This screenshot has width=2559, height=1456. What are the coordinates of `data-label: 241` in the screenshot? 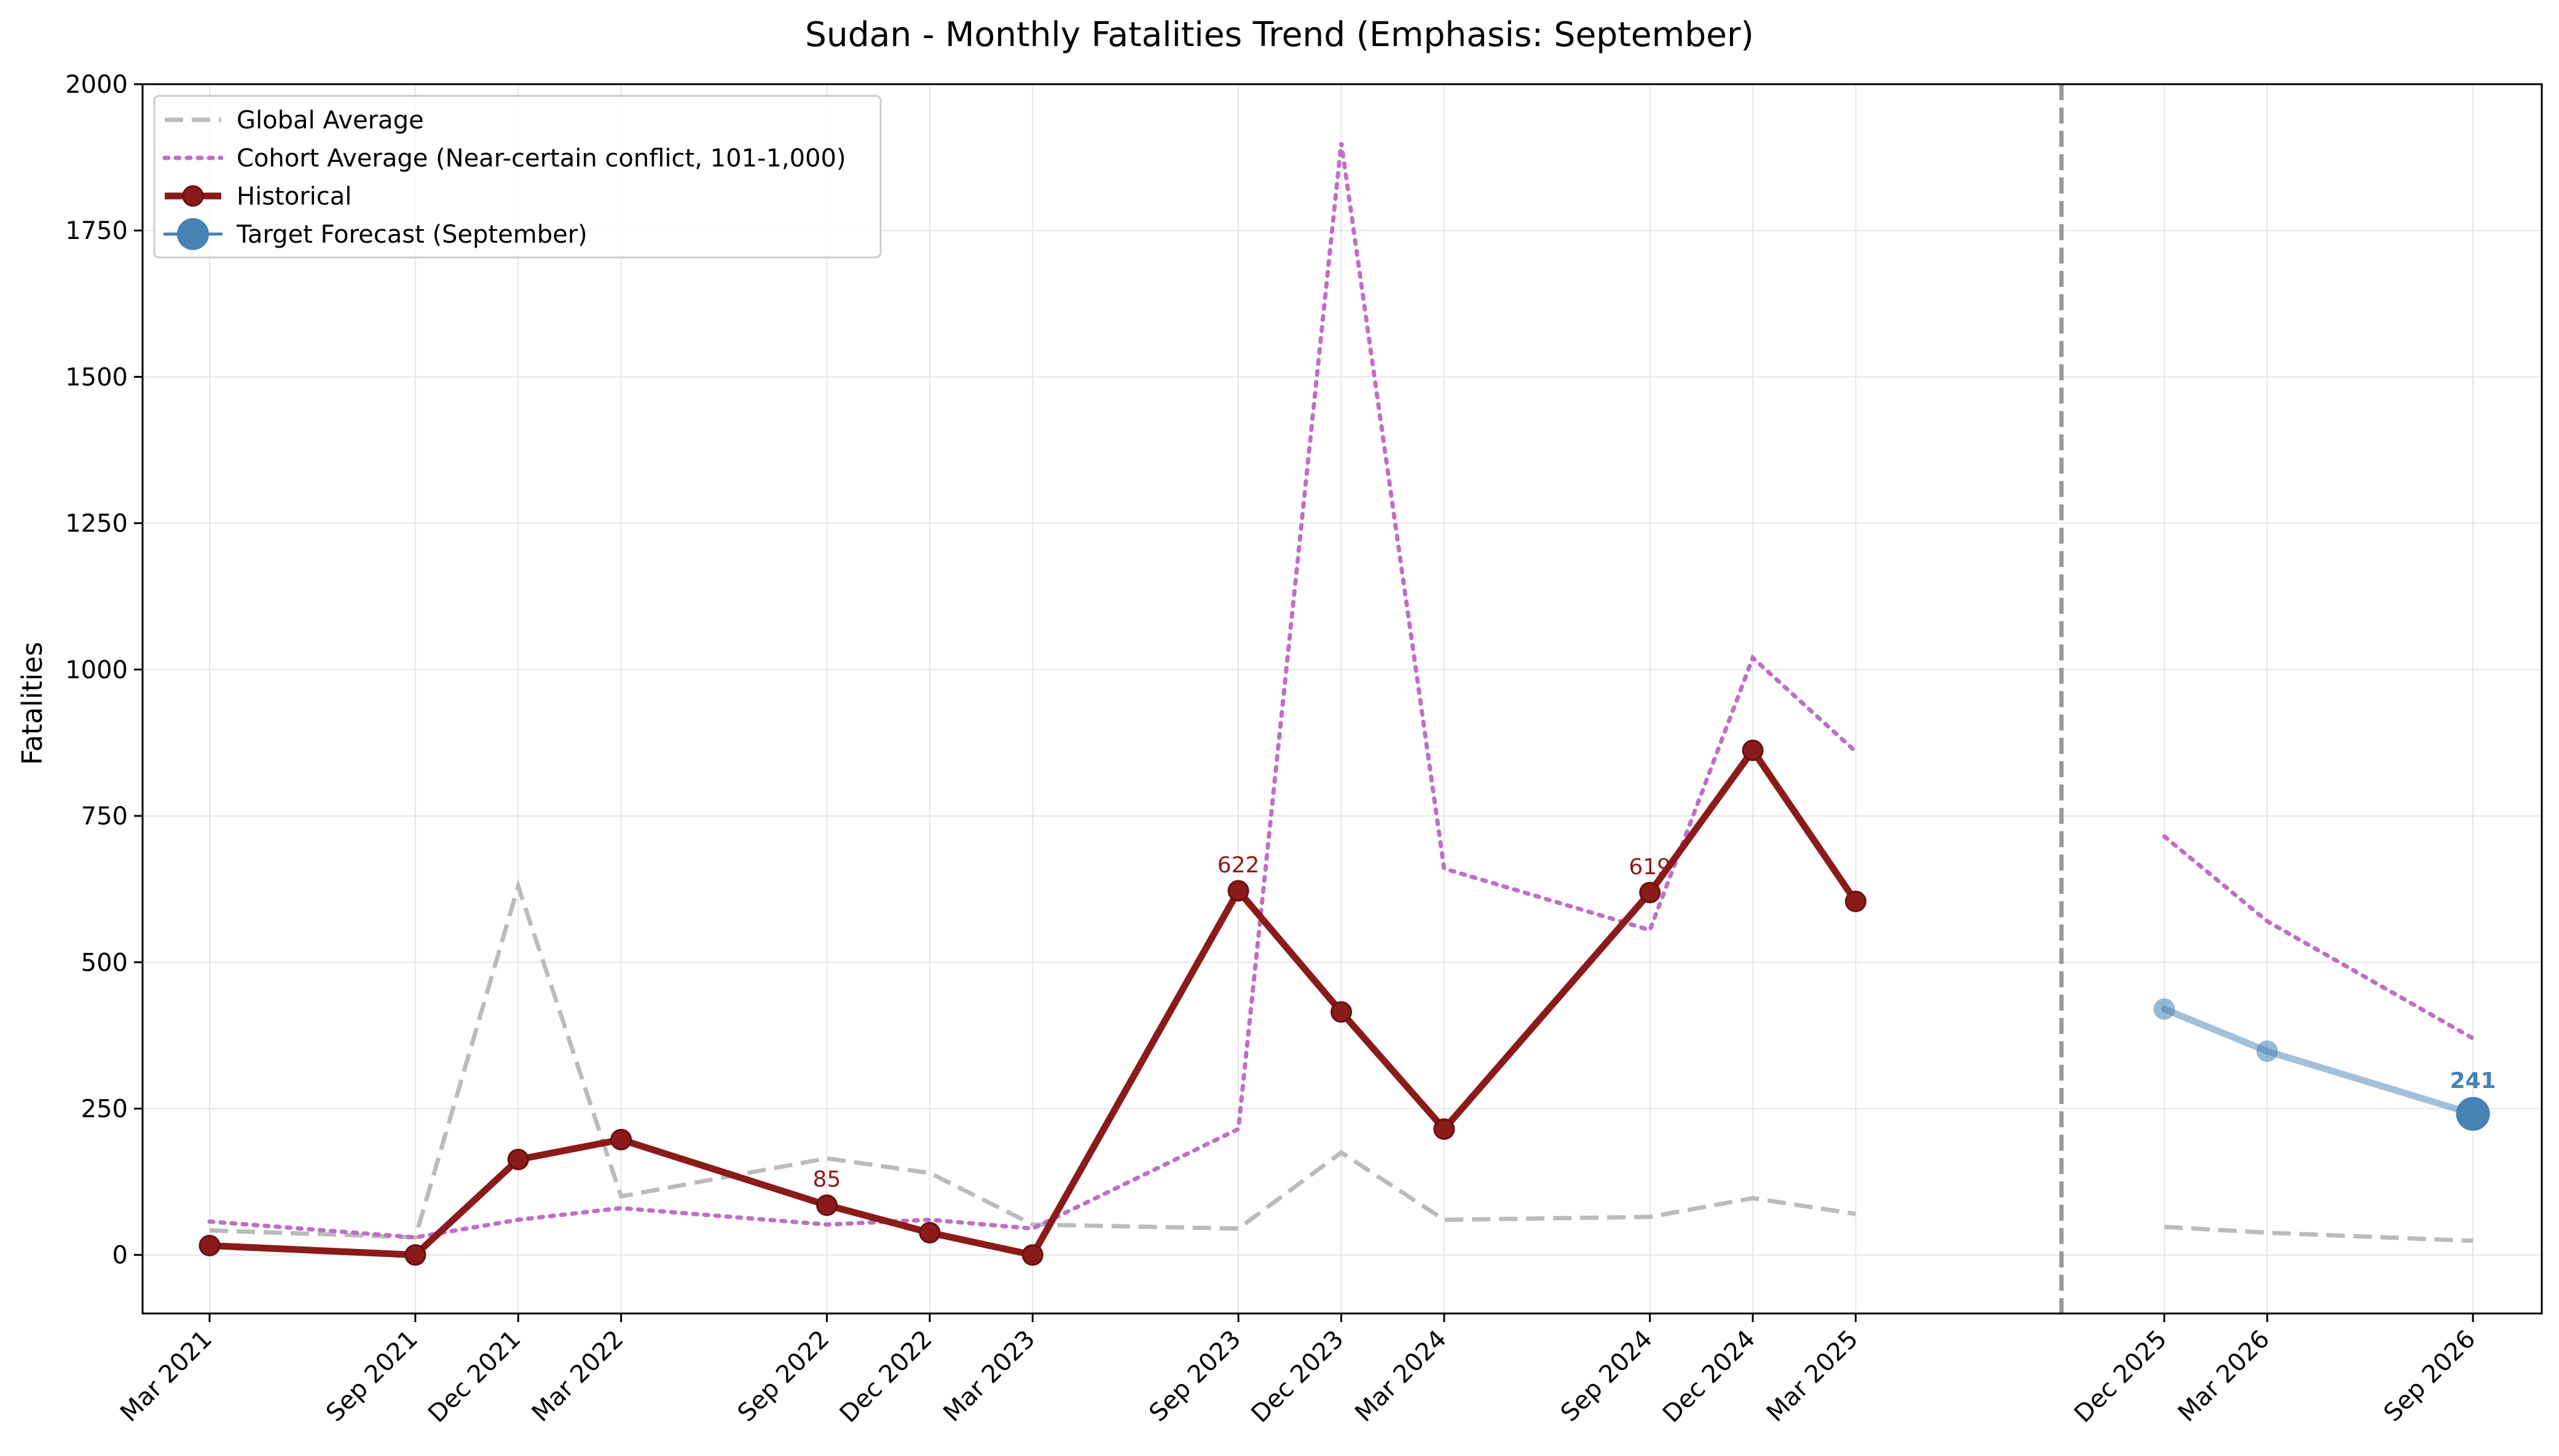 It's located at (2473, 1081).